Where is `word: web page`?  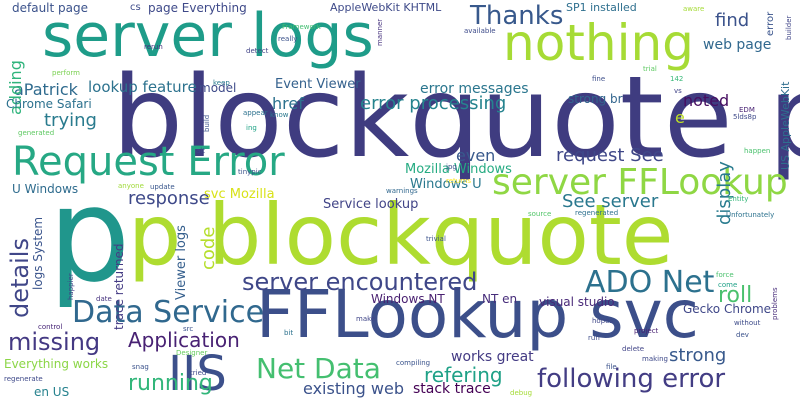 word: web page is located at coordinates (737, 45).